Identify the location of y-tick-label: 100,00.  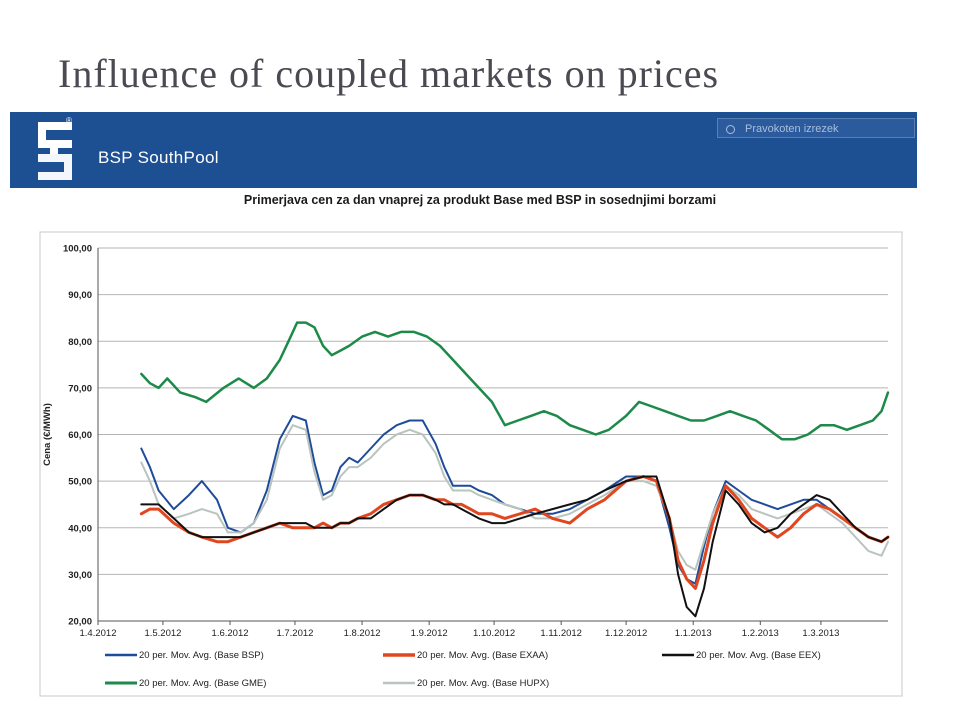
(77, 249).